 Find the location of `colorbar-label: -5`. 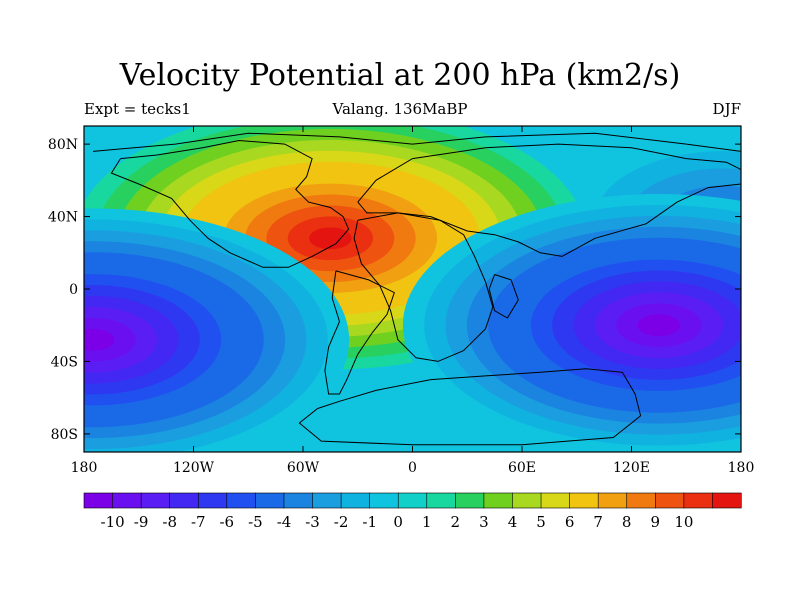

colorbar-label: -5 is located at coordinates (255, 522).